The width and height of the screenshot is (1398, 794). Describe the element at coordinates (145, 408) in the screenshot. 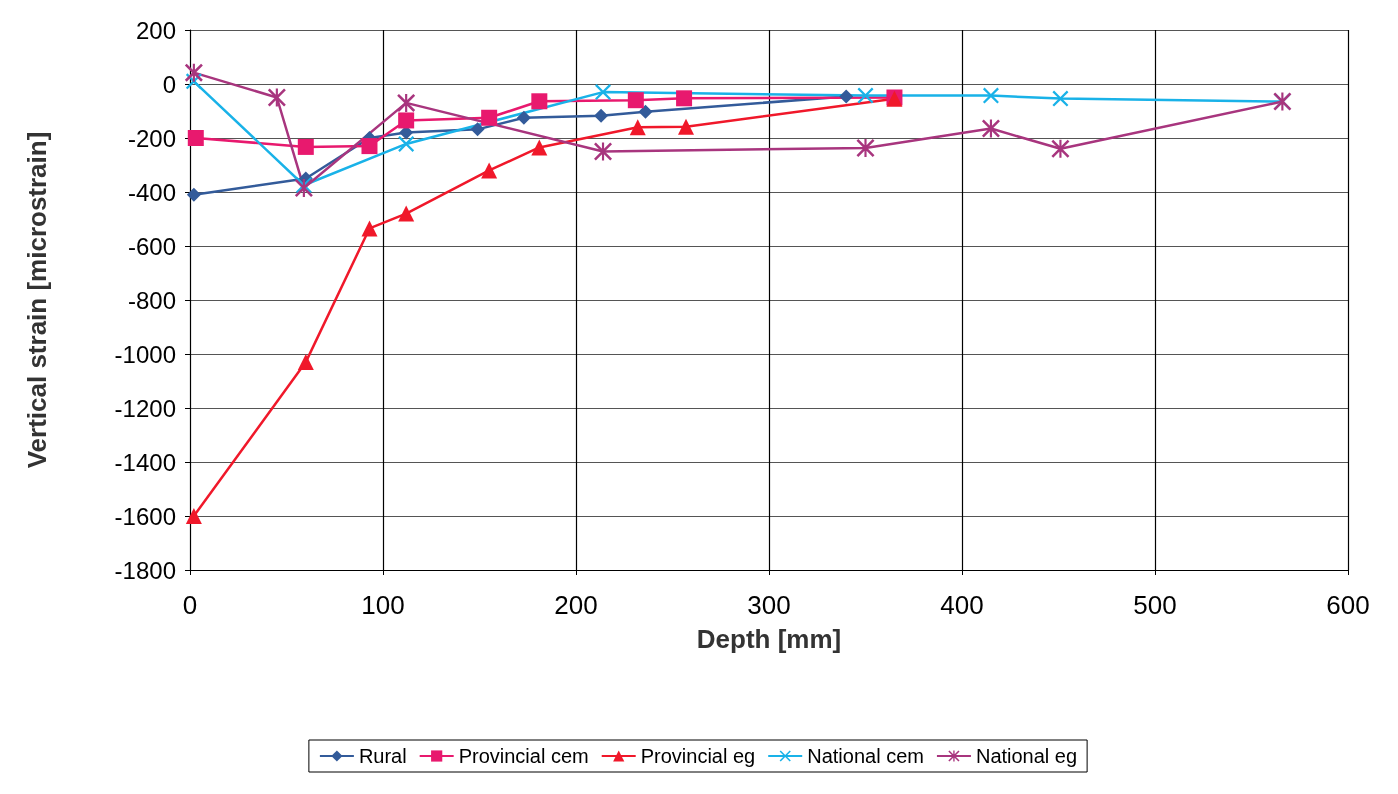

I see `y-tick-label: -1200` at that location.